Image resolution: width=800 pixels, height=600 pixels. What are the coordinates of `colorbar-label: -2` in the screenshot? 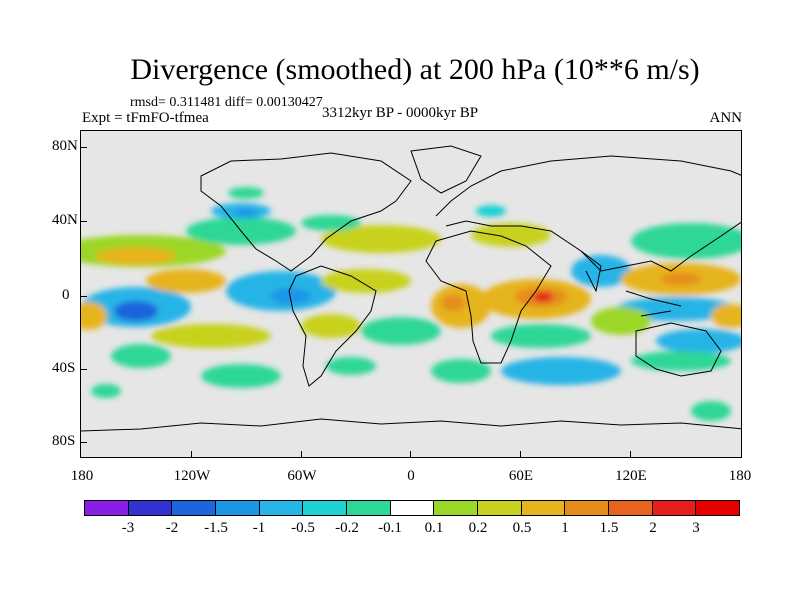 It's located at (172, 528).